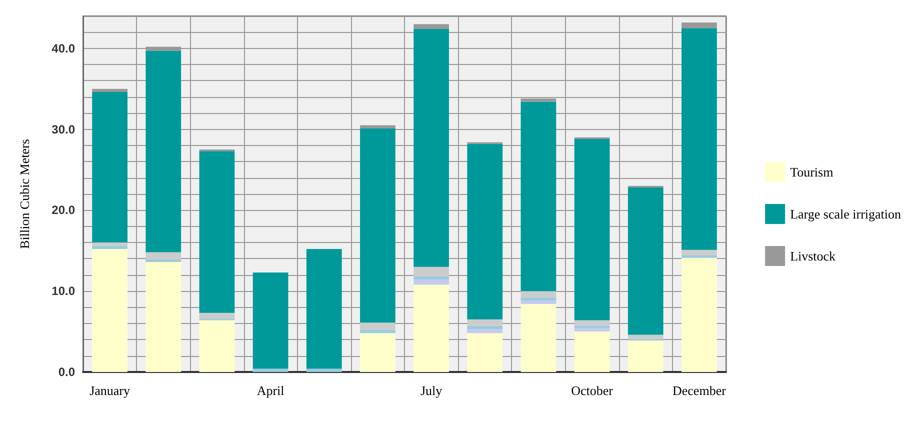 This screenshot has height=428, width=924. What do you see at coordinates (846, 214) in the screenshot?
I see `legend-label: Large scale irrigation` at bounding box center [846, 214].